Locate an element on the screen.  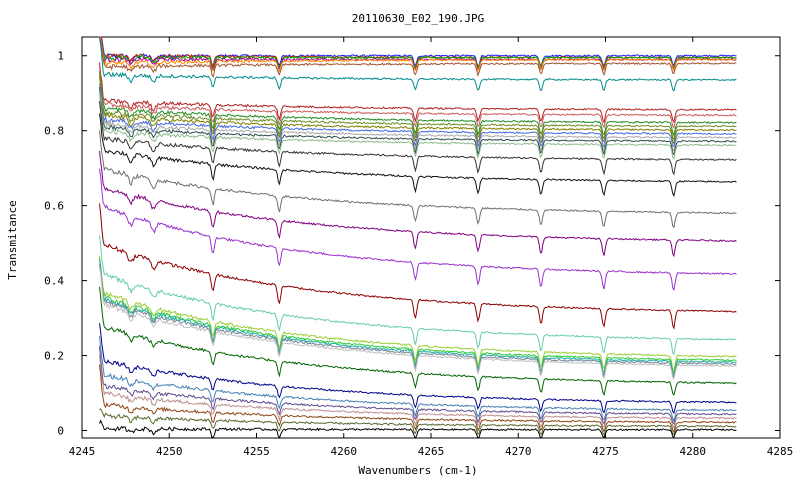
x-tick-label: 4285 is located at coordinates (780, 451).